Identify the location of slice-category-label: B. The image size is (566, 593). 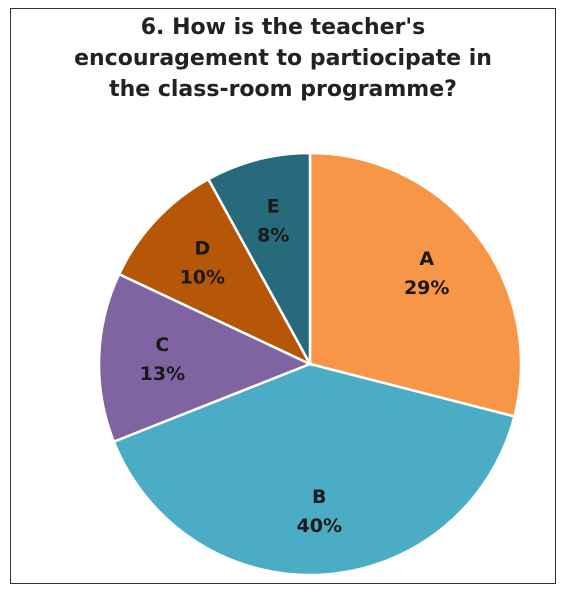
(319, 497).